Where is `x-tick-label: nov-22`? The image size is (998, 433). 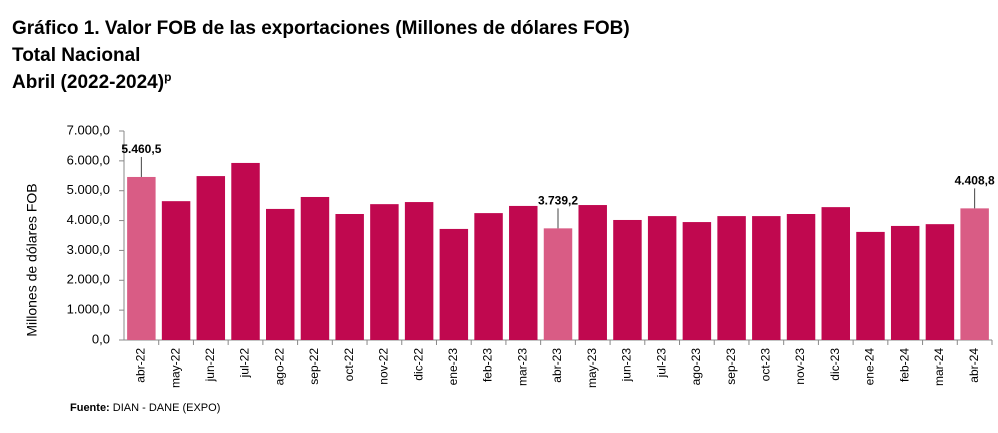 x-tick-label: nov-22 is located at coordinates (384, 366).